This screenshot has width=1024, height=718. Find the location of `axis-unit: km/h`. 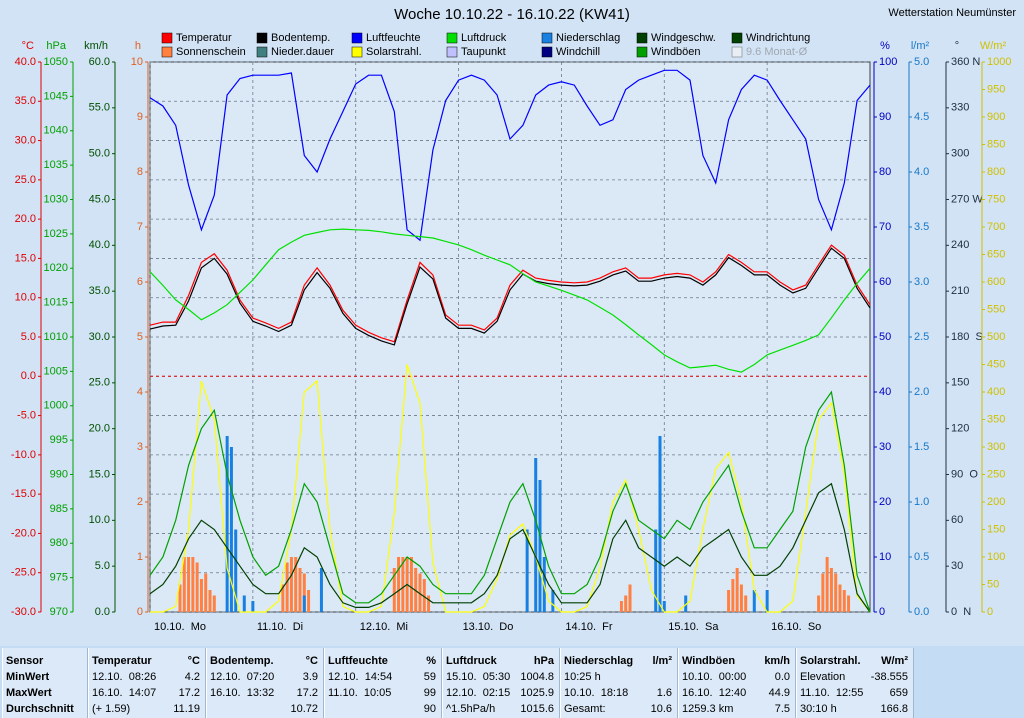

axis-unit: km/h is located at coordinates (96, 46).